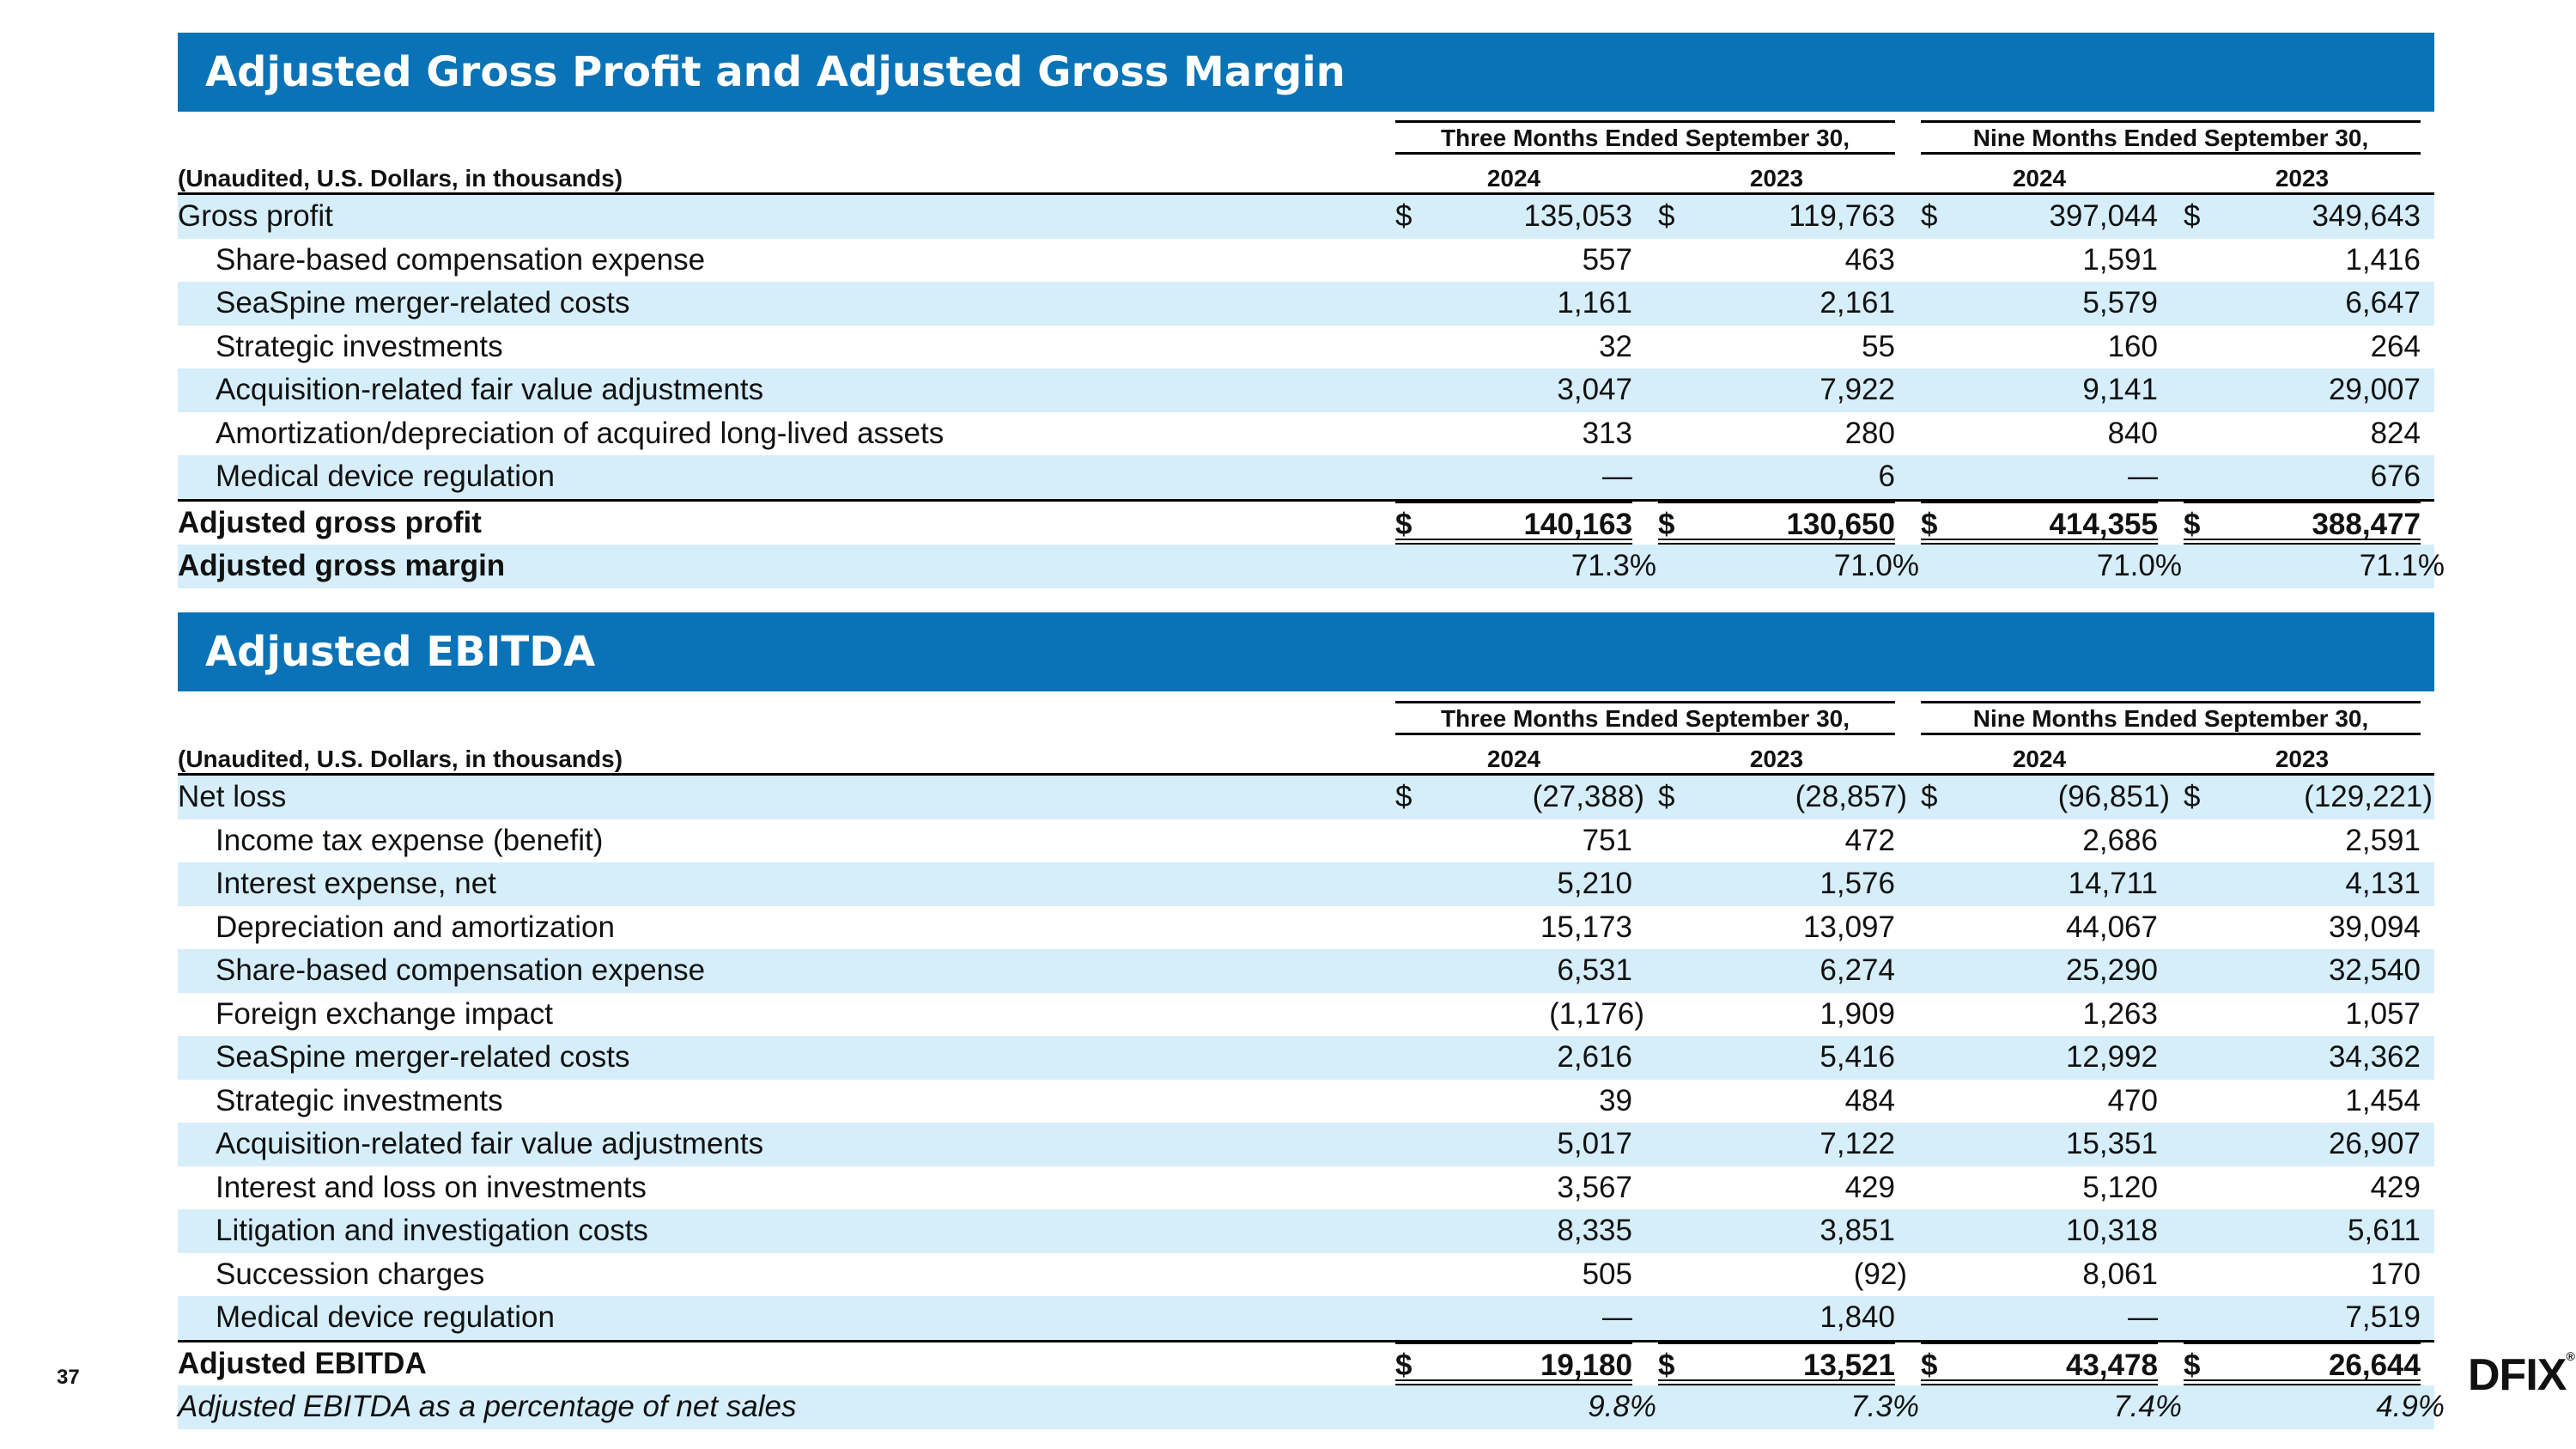  What do you see at coordinates (2040, 389) in the screenshot?
I see `value-cell: 9,141` at bounding box center [2040, 389].